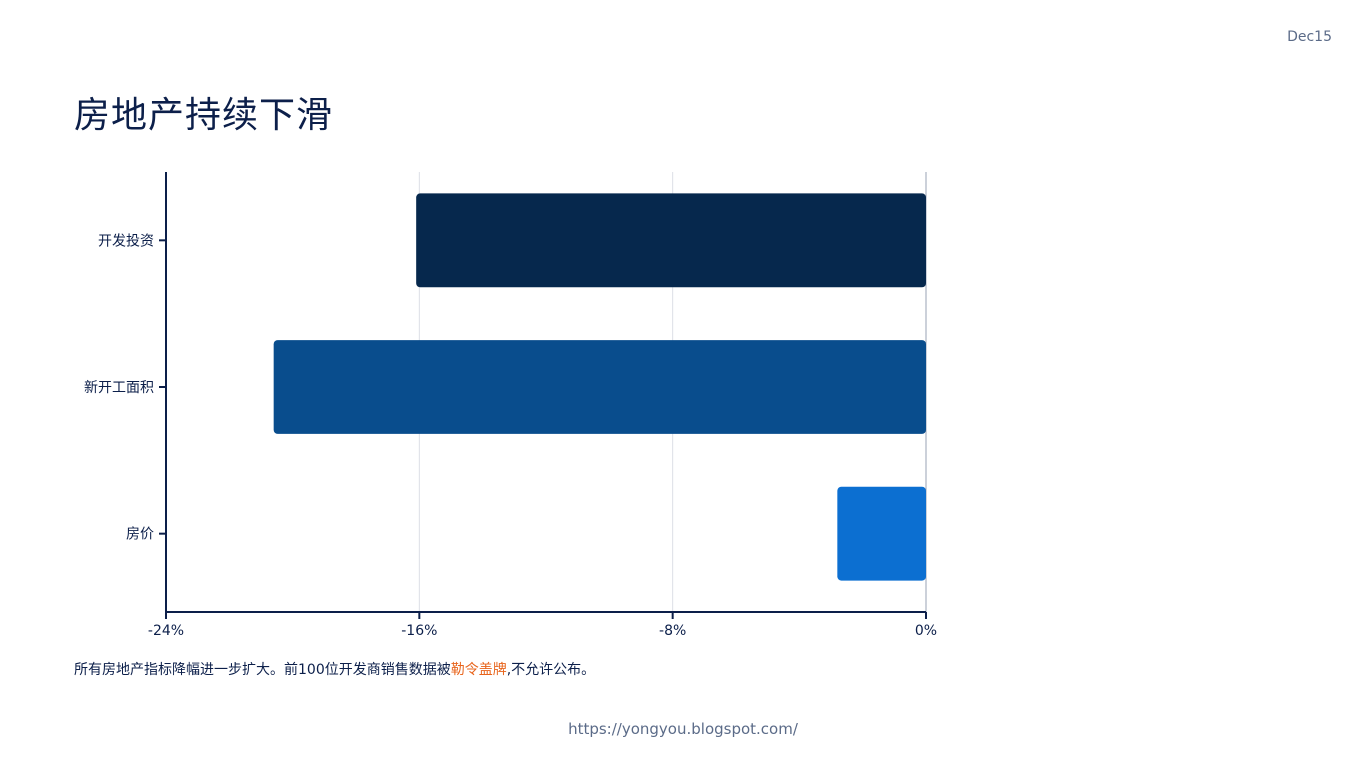 Image resolution: width=1366 pixels, height=768 pixels. Describe the element at coordinates (140, 535) in the screenshot. I see `y-tick-label: 房价` at that location.